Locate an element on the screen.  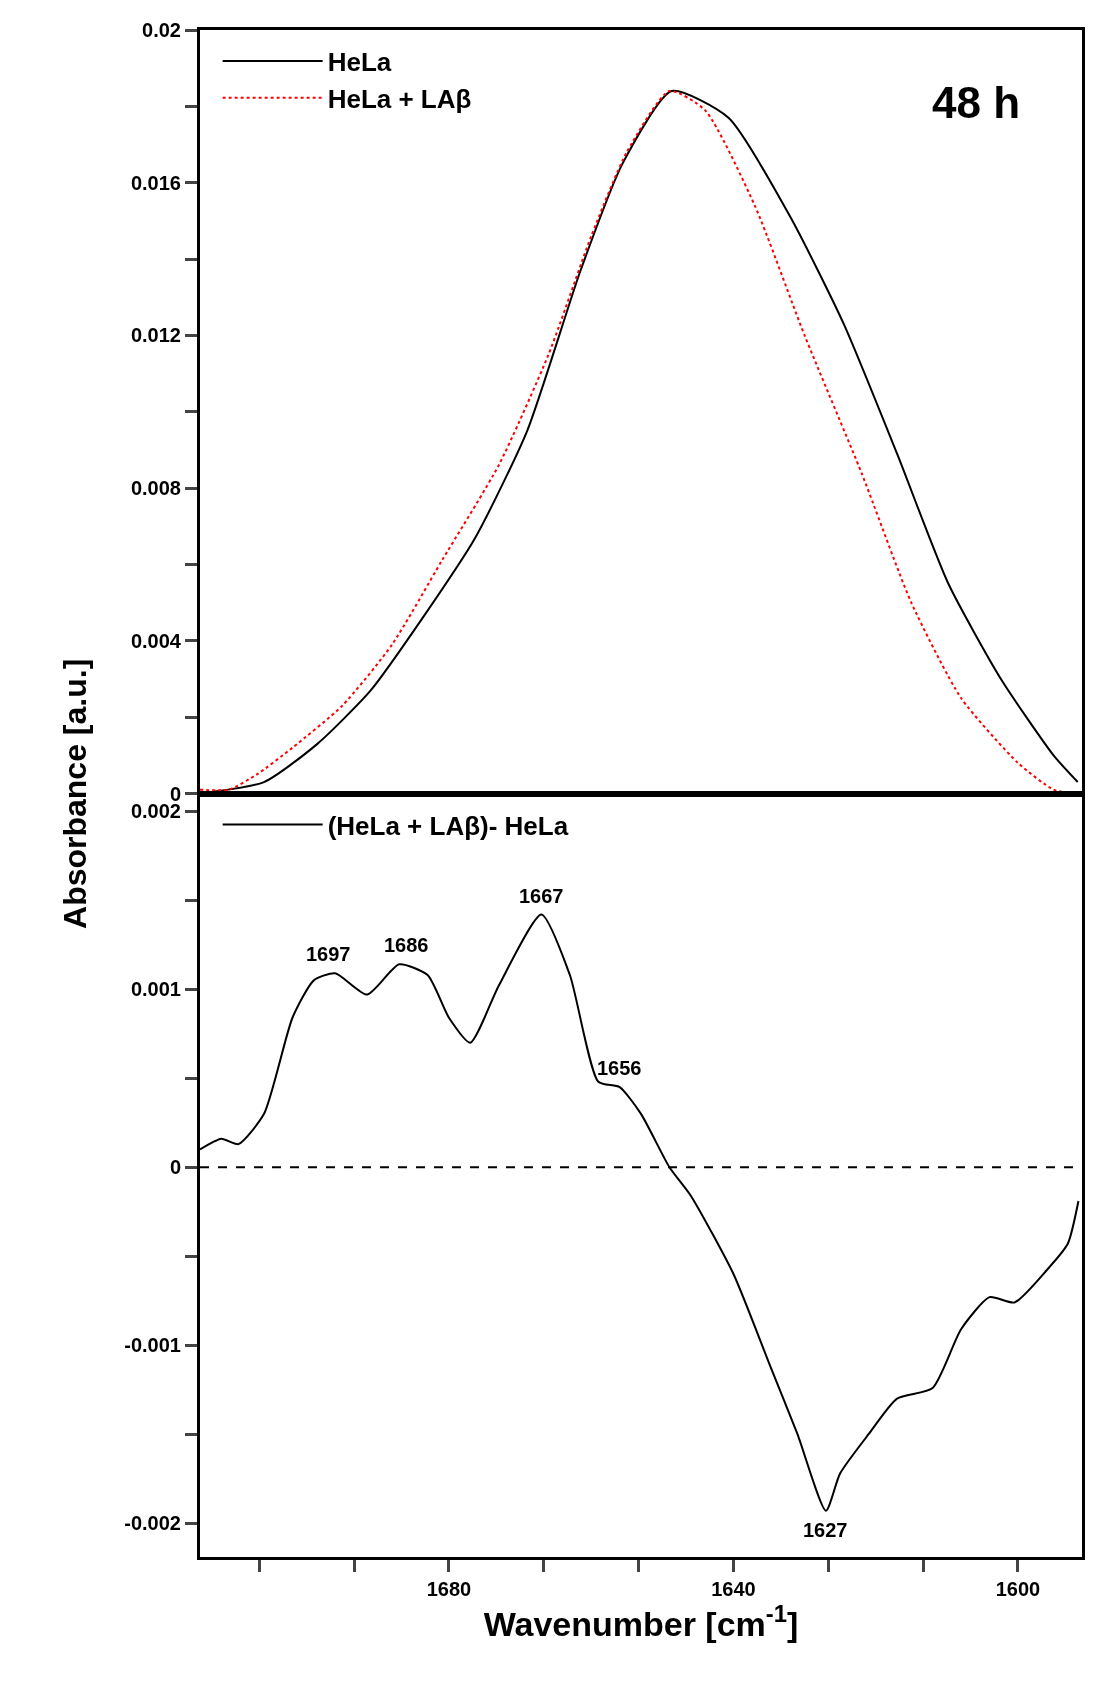
y-axis-title: Absorbance [a.u.] is located at coordinates (74, 793).